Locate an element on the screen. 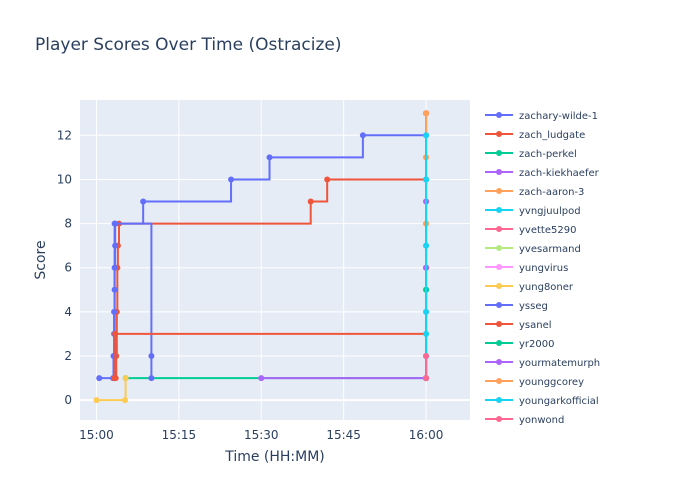  x-axis-label: Time (HH:MM) is located at coordinates (274, 457).